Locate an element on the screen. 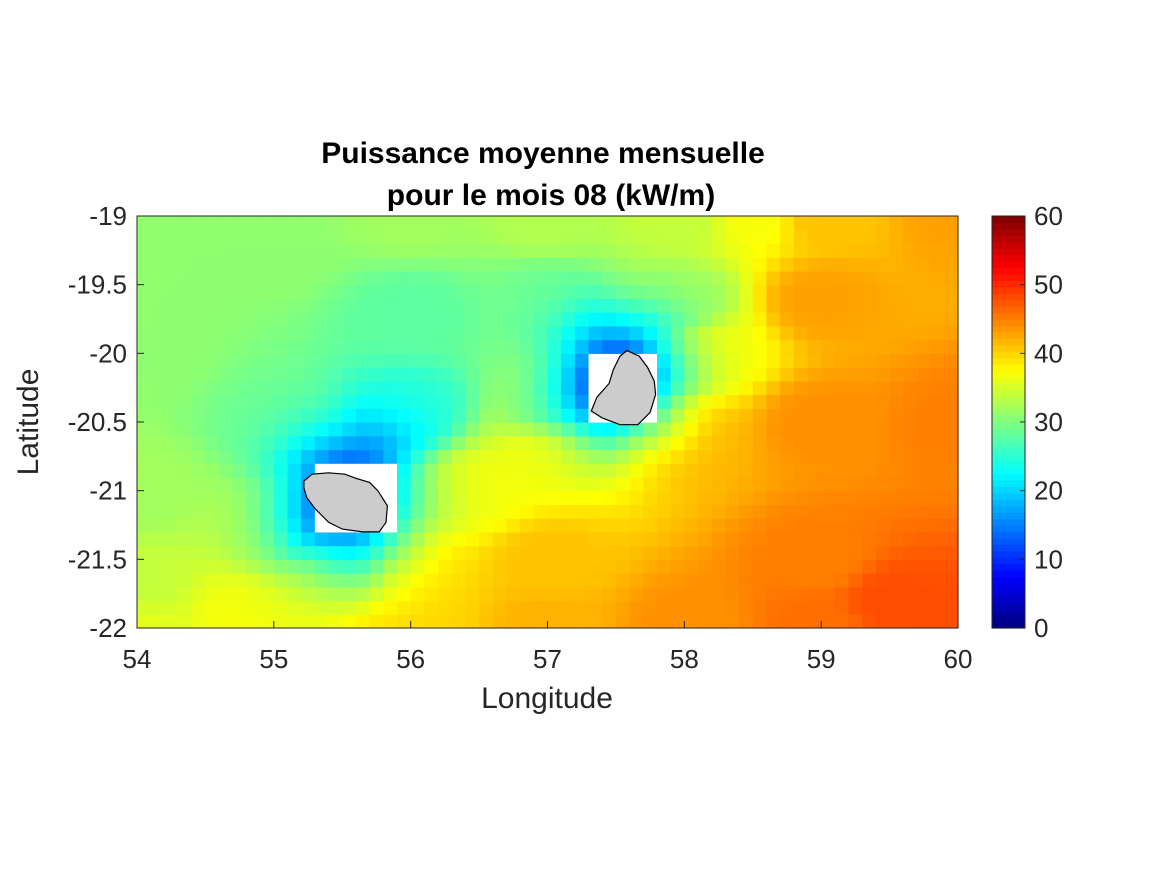  colorbar-tick-label: 60 is located at coordinates (1048, 216).